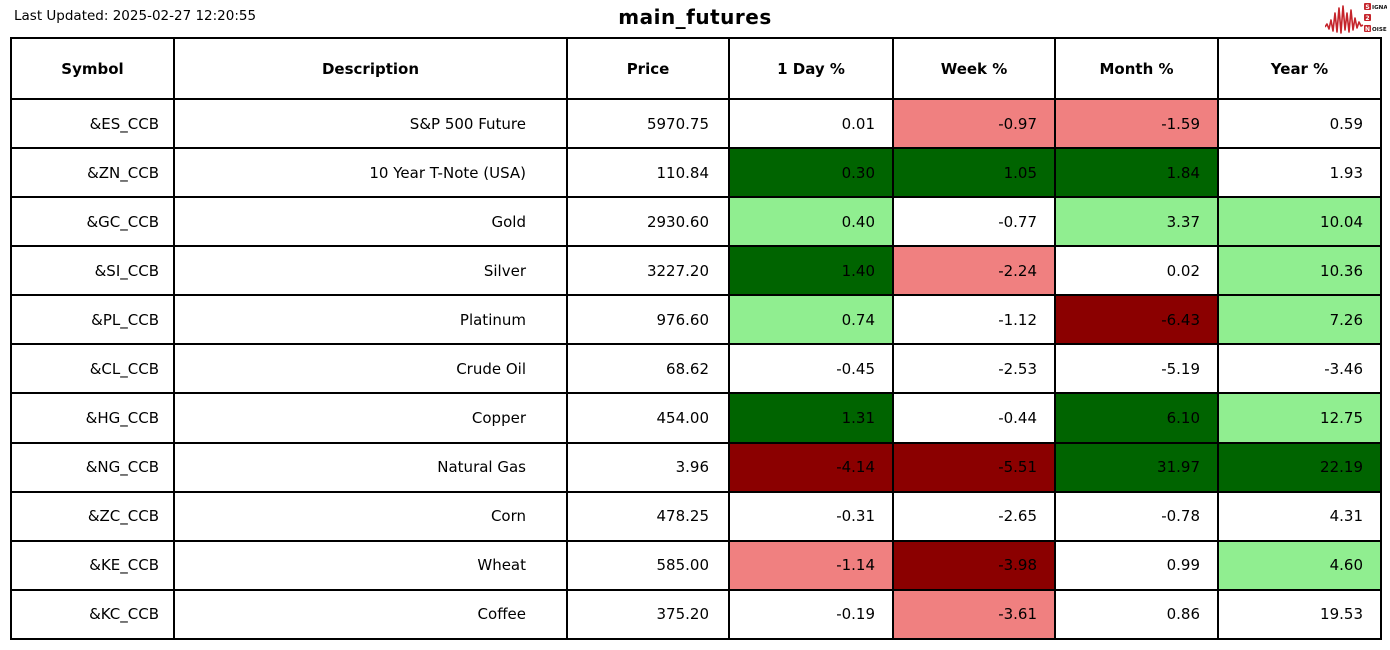 The height and width of the screenshot is (650, 1390). Describe the element at coordinates (1299, 320) in the screenshot. I see `pct-year-cell: 7.26` at that location.